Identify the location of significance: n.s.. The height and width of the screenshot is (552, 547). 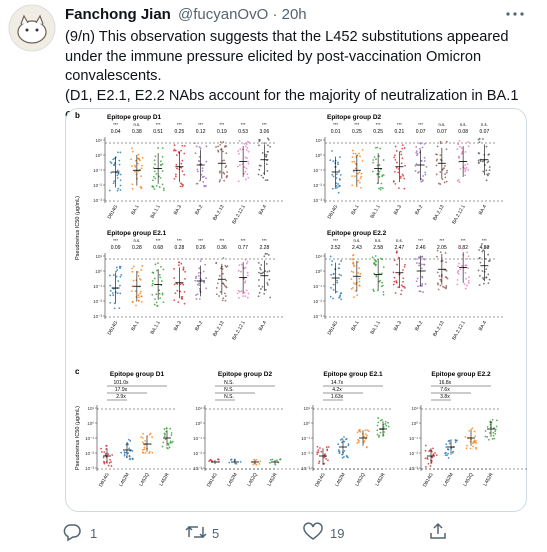
(378, 240).